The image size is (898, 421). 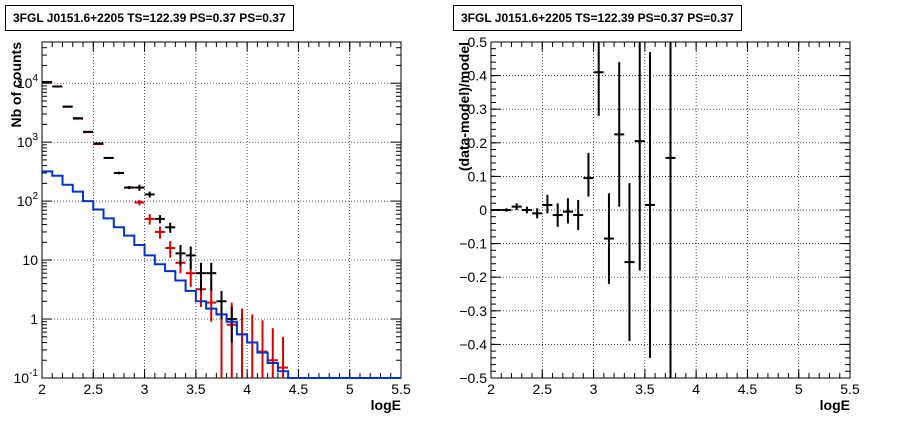 I want to click on y-tick-exponent: 2, so click(x=35, y=196).